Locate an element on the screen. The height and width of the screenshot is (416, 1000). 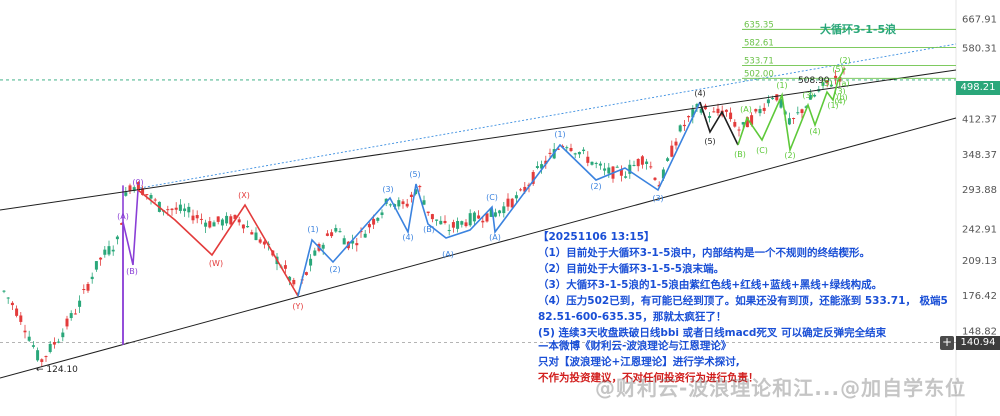
annotation-line: 82.51-600-635.35，那就太疯狂了！ is located at coordinates (632, 317).